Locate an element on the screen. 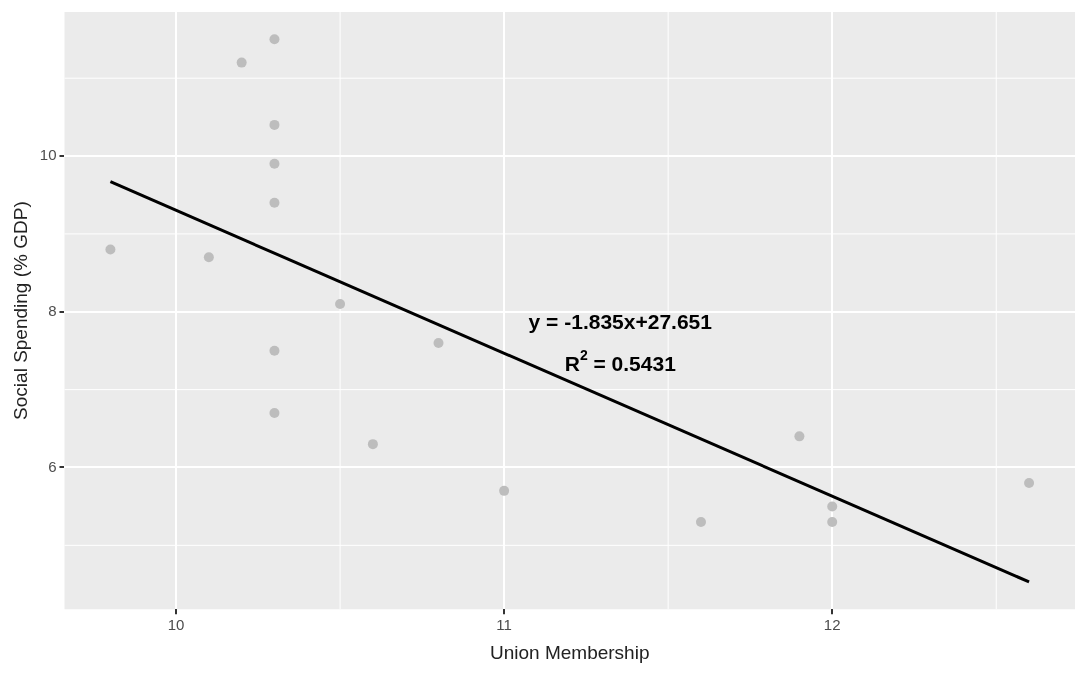  annotation: y = -1.835x+27.651 is located at coordinates (620, 321).